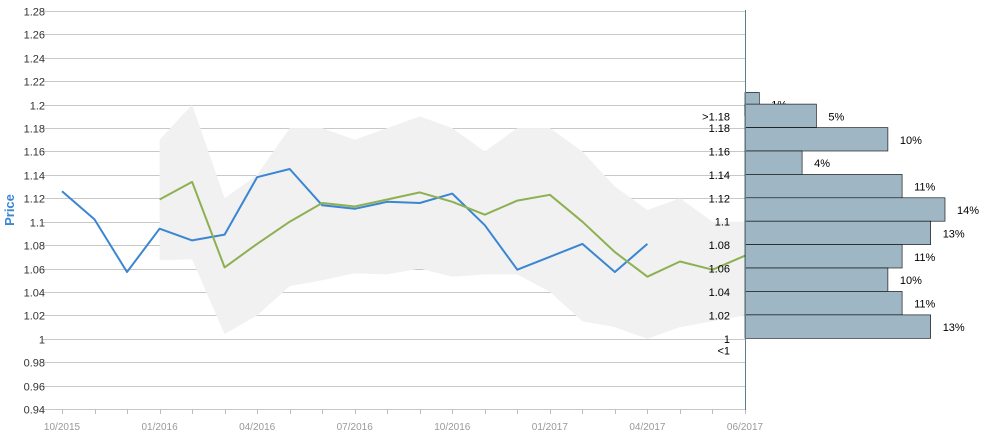  I want to click on y-tick-label: 1.28, so click(34, 13).